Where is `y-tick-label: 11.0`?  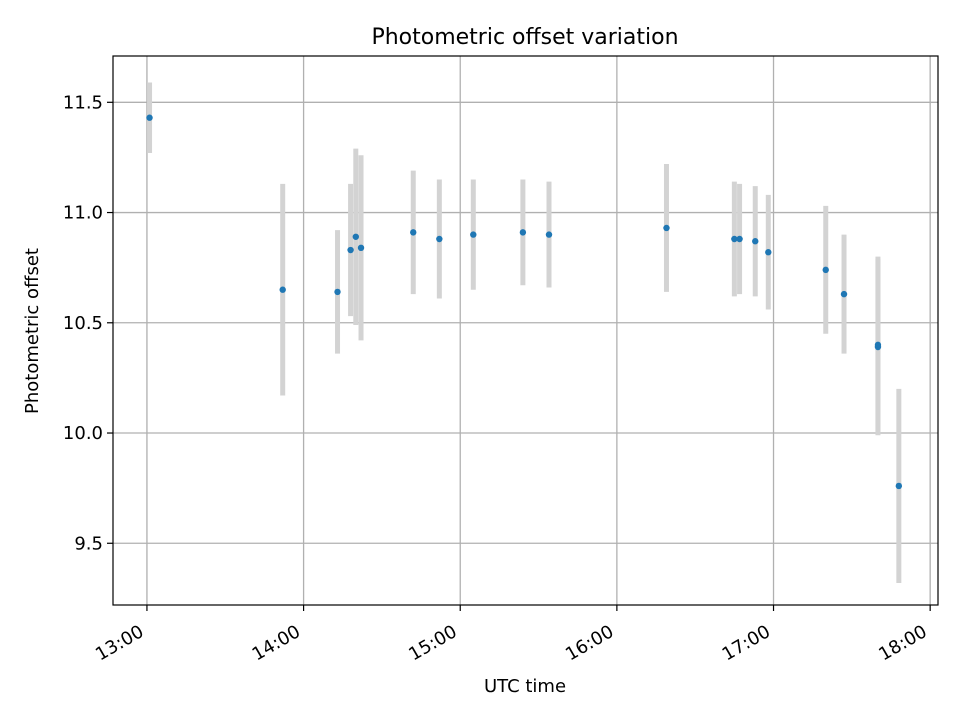
y-tick-label: 11.0 is located at coordinates (83, 213).